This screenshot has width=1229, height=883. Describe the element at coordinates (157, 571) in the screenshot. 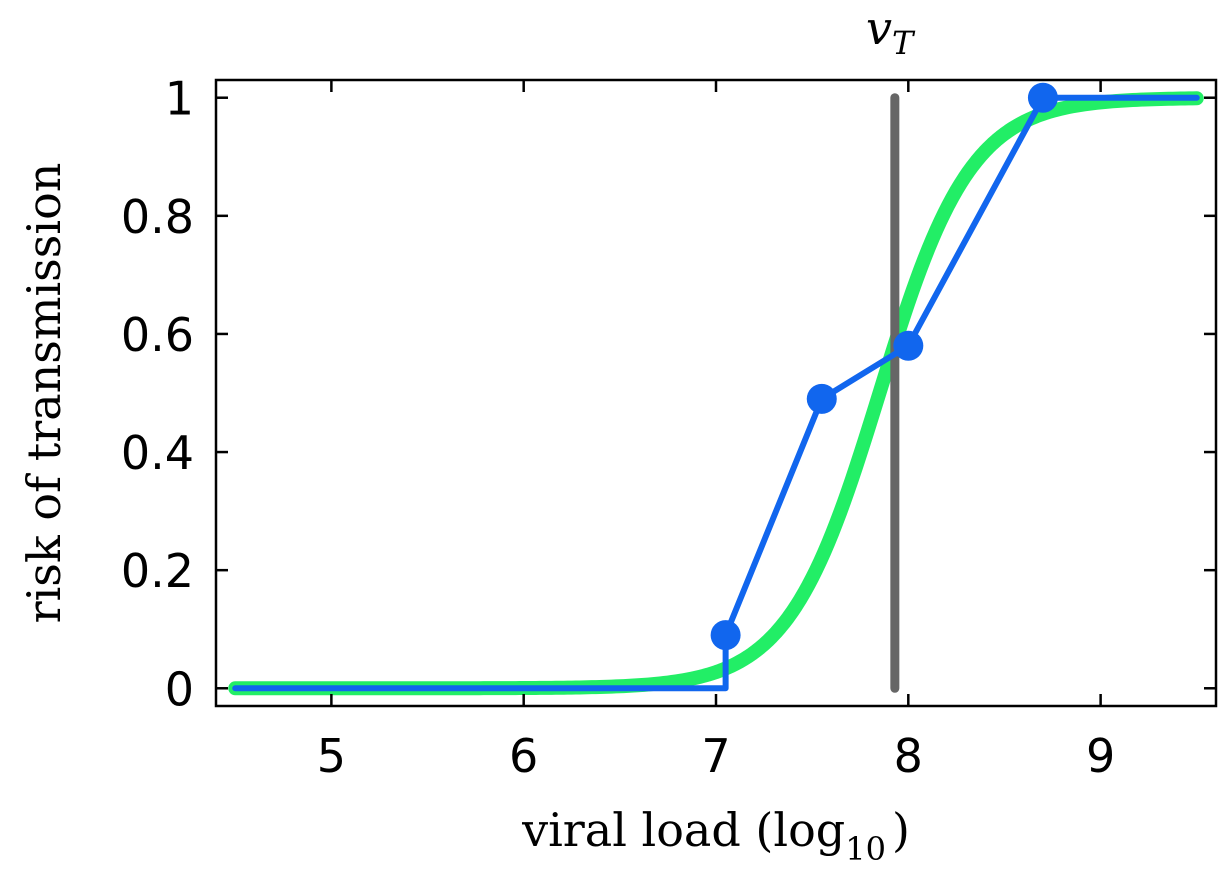

I see `y-tick-label-1: 0.2` at that location.